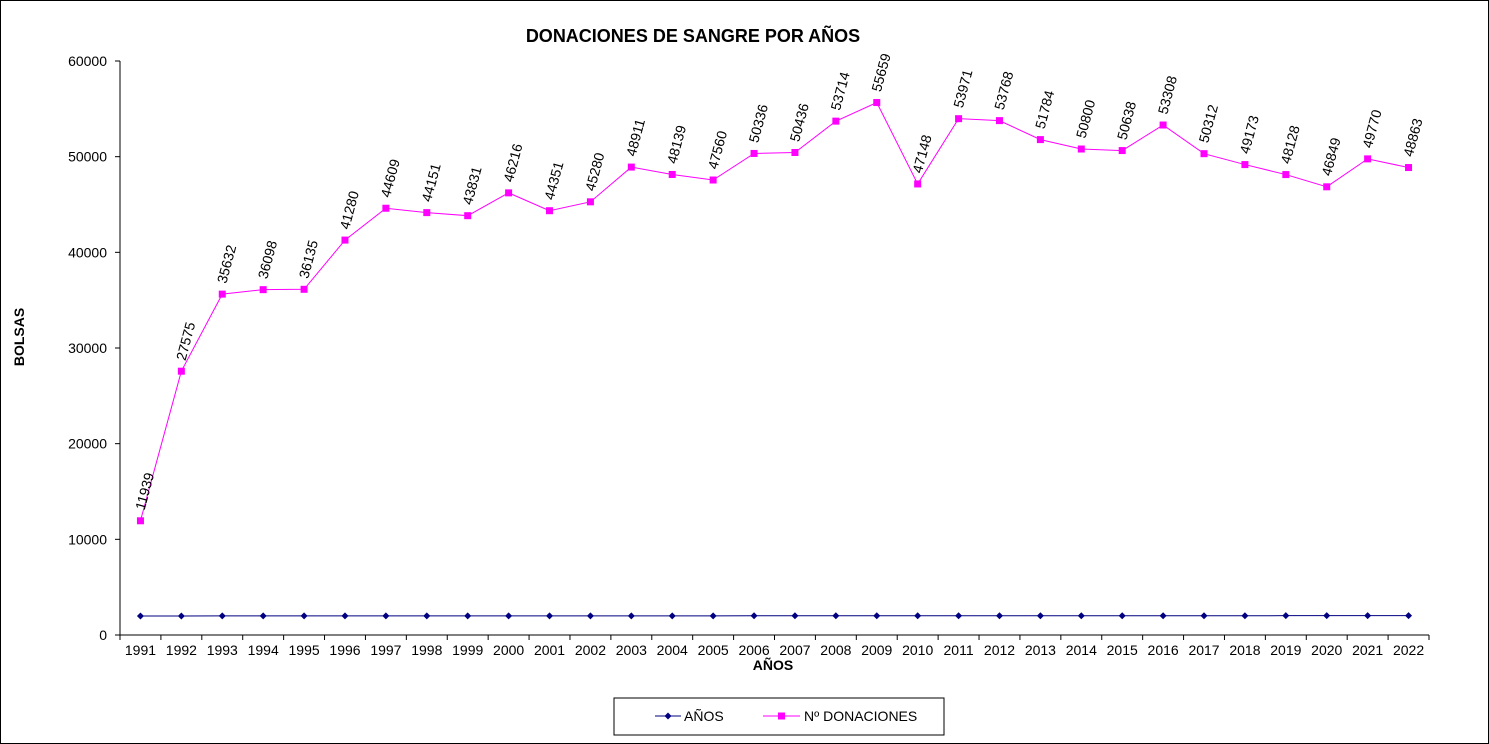 This screenshot has height=744, width=1489. Describe the element at coordinates (881, 72) in the screenshot. I see `data-label: 55659` at that location.